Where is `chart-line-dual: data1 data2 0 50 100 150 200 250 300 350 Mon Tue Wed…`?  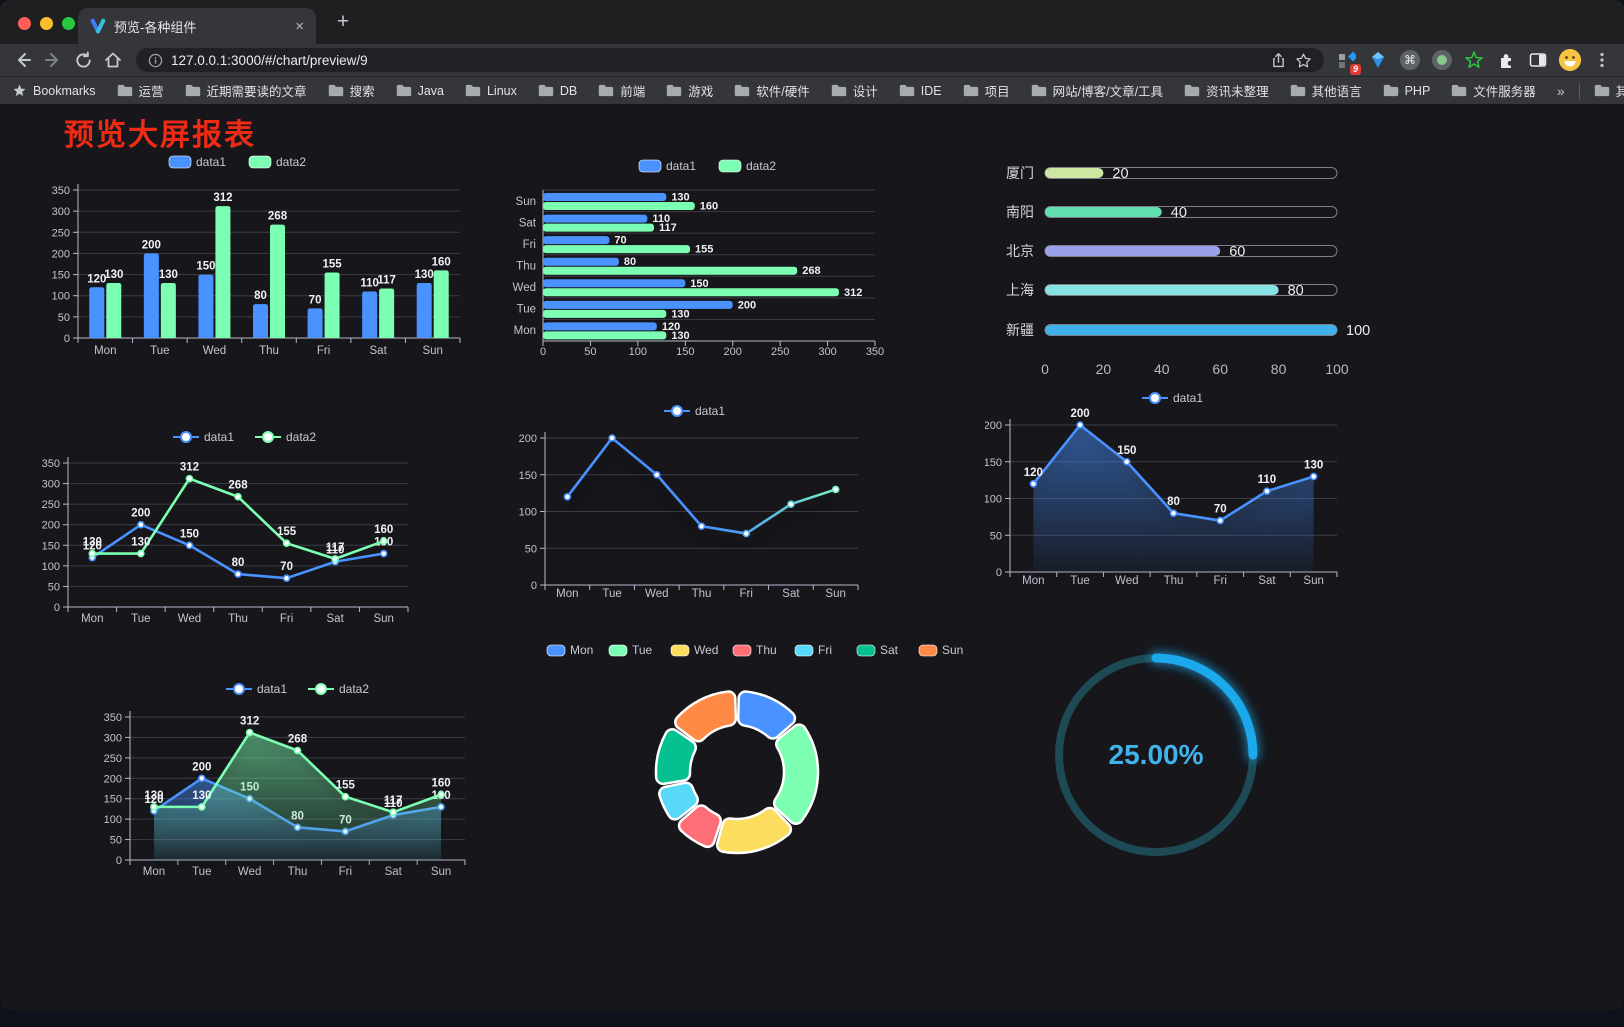
chart-line-dual: data1 data2 0 50 100 150 200 250 300 350 Mon Tue Wed… is located at coordinates (250, 530).